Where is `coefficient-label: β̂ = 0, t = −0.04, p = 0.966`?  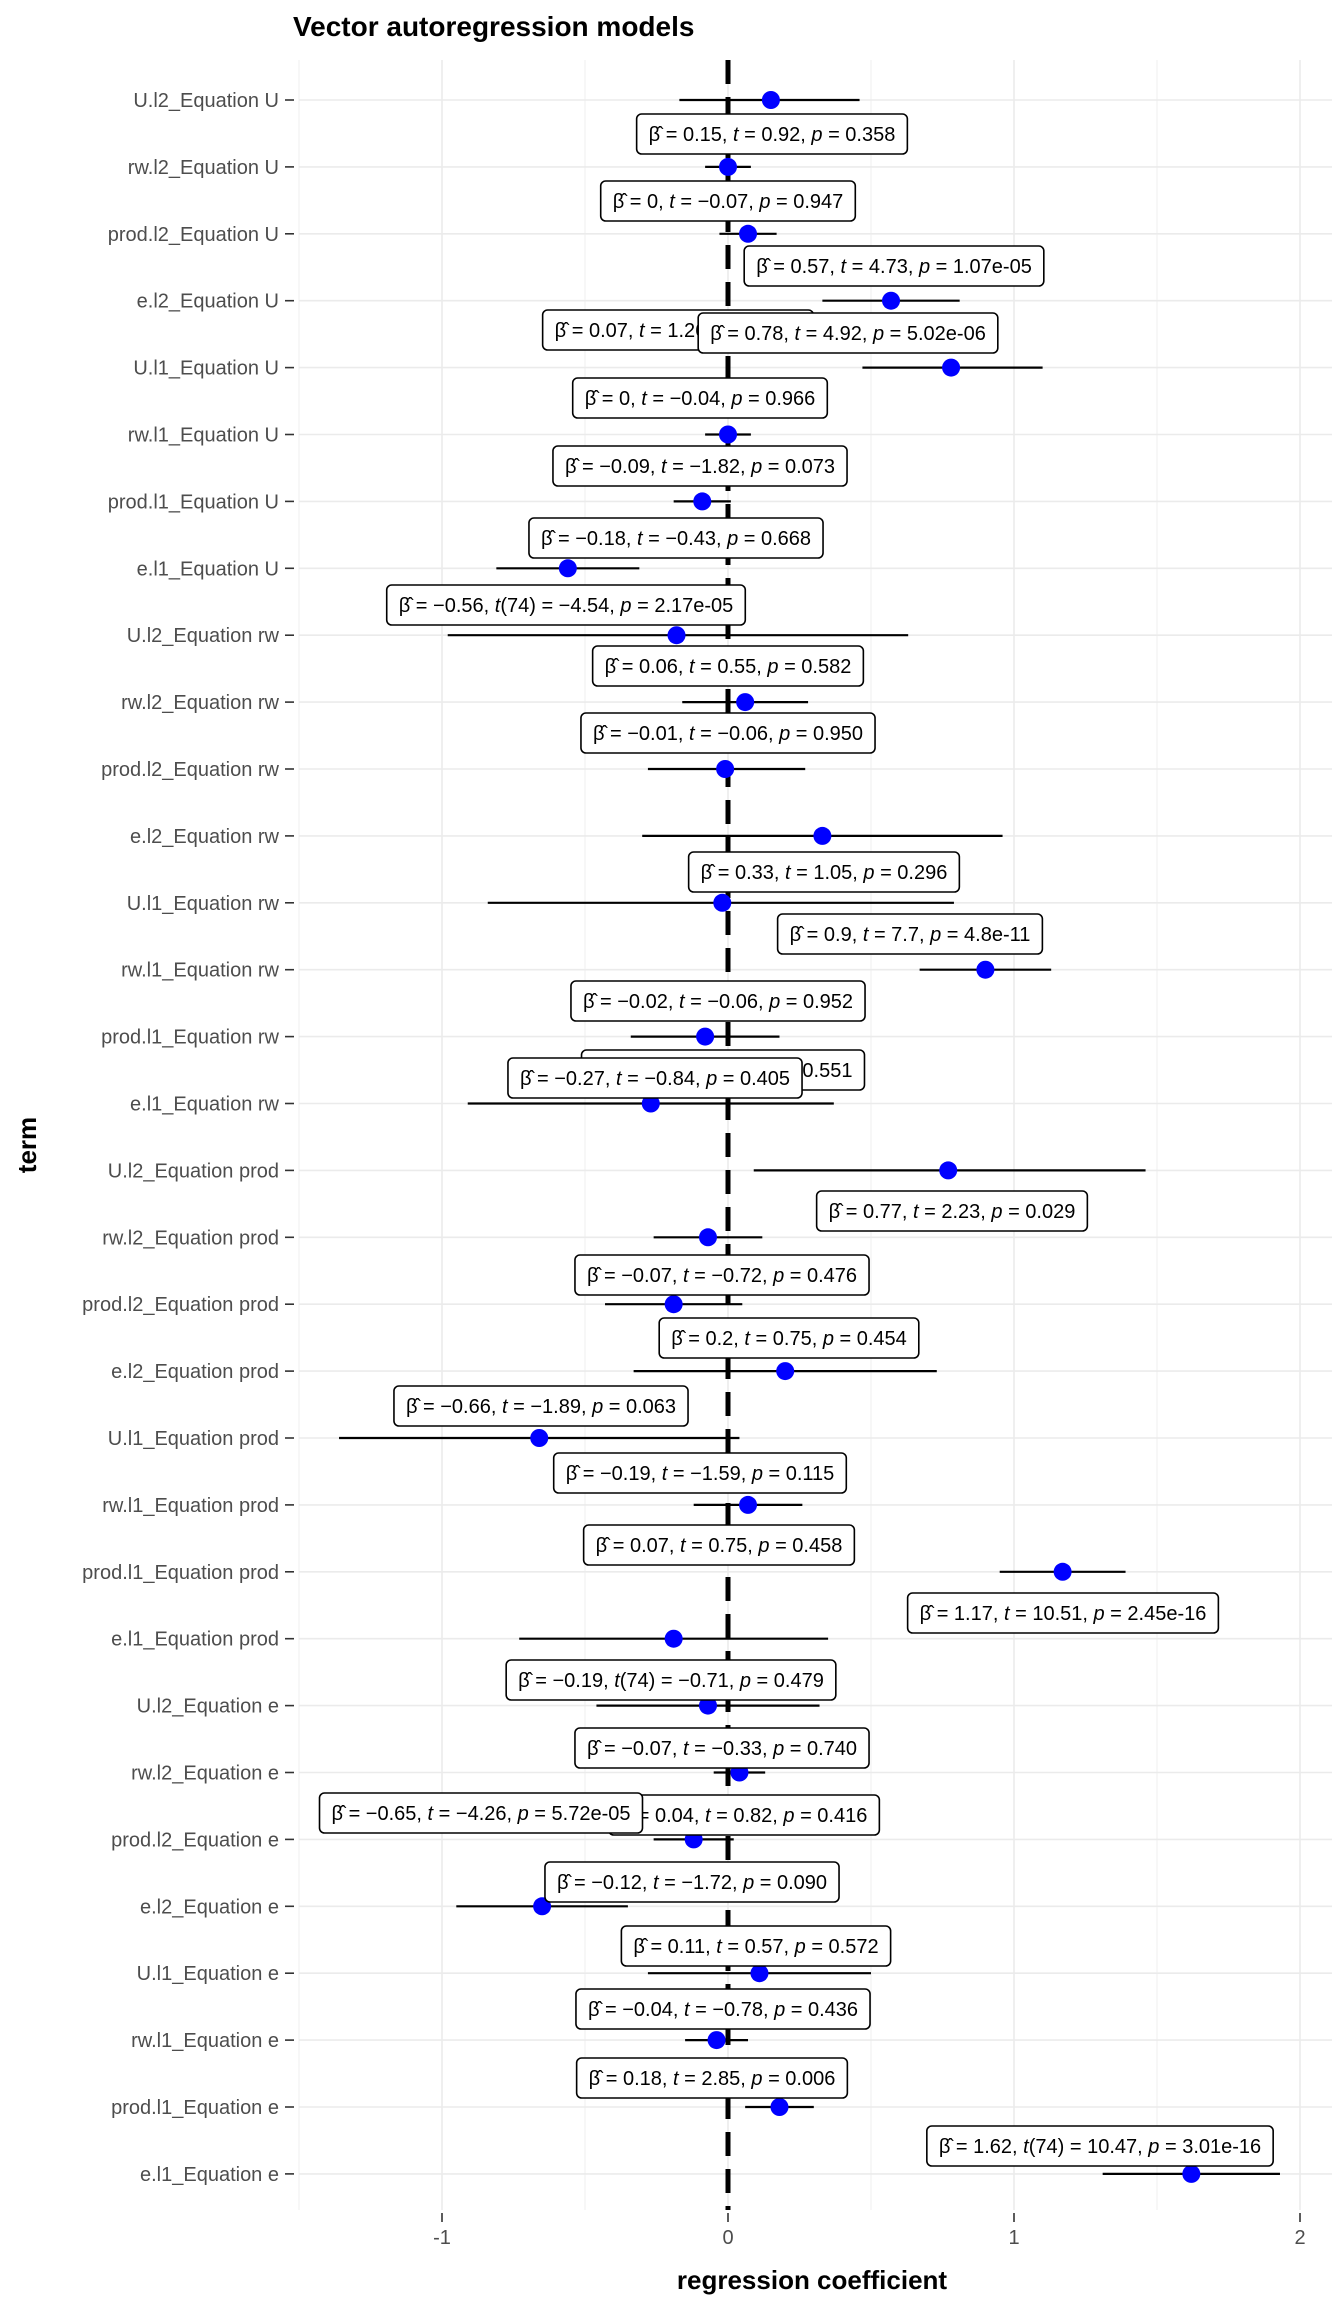
coefficient-label: β̂ = 0, t = −0.04, p = 0.966 is located at coordinates (700, 398).